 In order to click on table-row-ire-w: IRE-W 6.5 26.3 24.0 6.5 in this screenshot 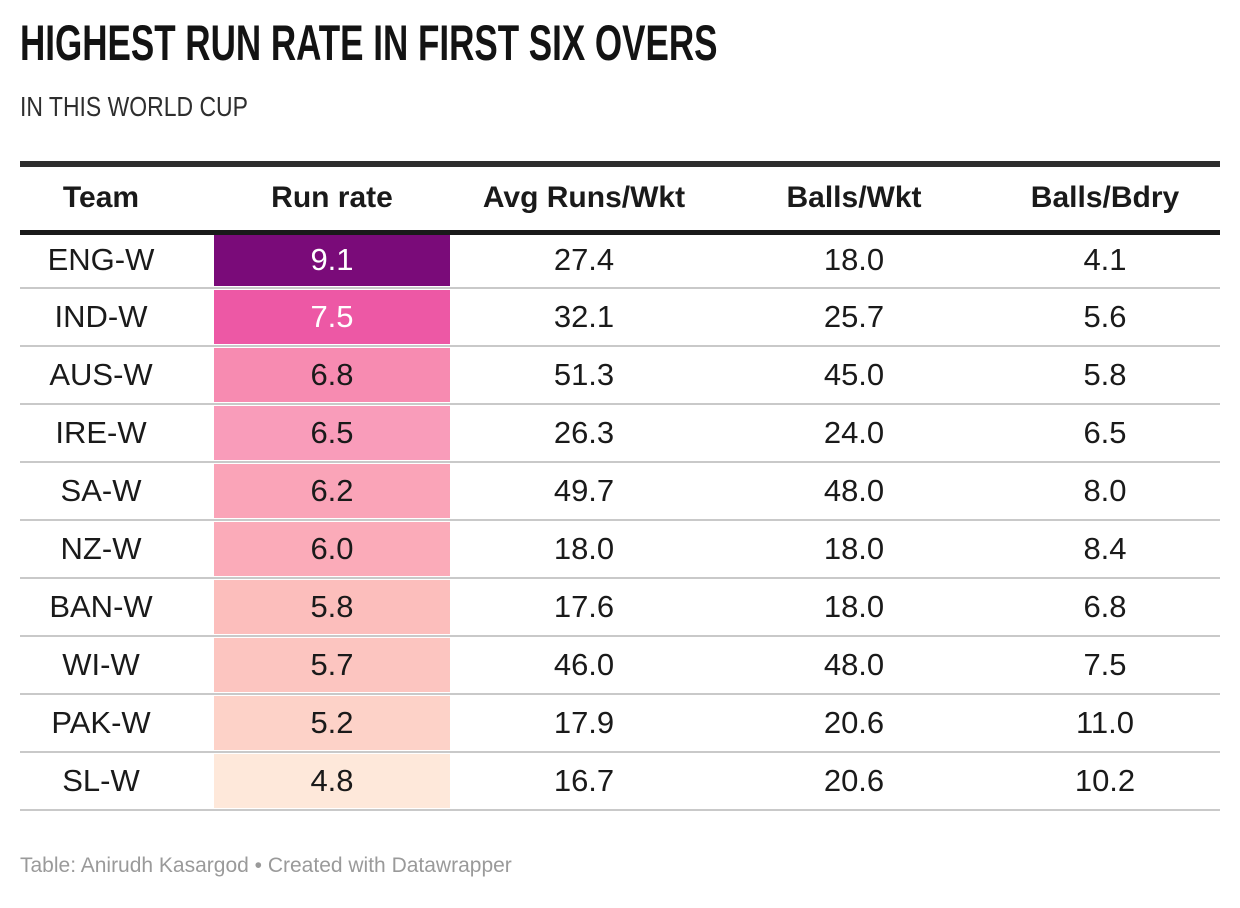, I will do `click(620, 433)`.